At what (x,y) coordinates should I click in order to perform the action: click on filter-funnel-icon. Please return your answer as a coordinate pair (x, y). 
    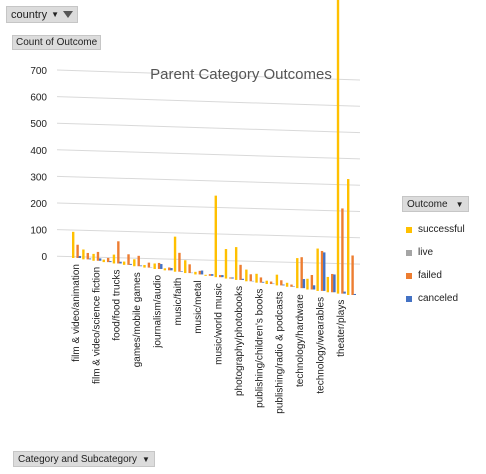
    Looking at the image, I should click on (68, 14).